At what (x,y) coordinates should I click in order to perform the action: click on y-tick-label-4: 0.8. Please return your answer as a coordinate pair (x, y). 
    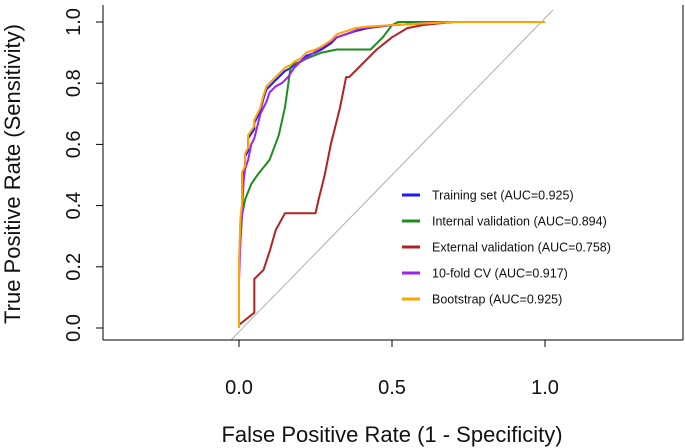
    Looking at the image, I should click on (74, 83).